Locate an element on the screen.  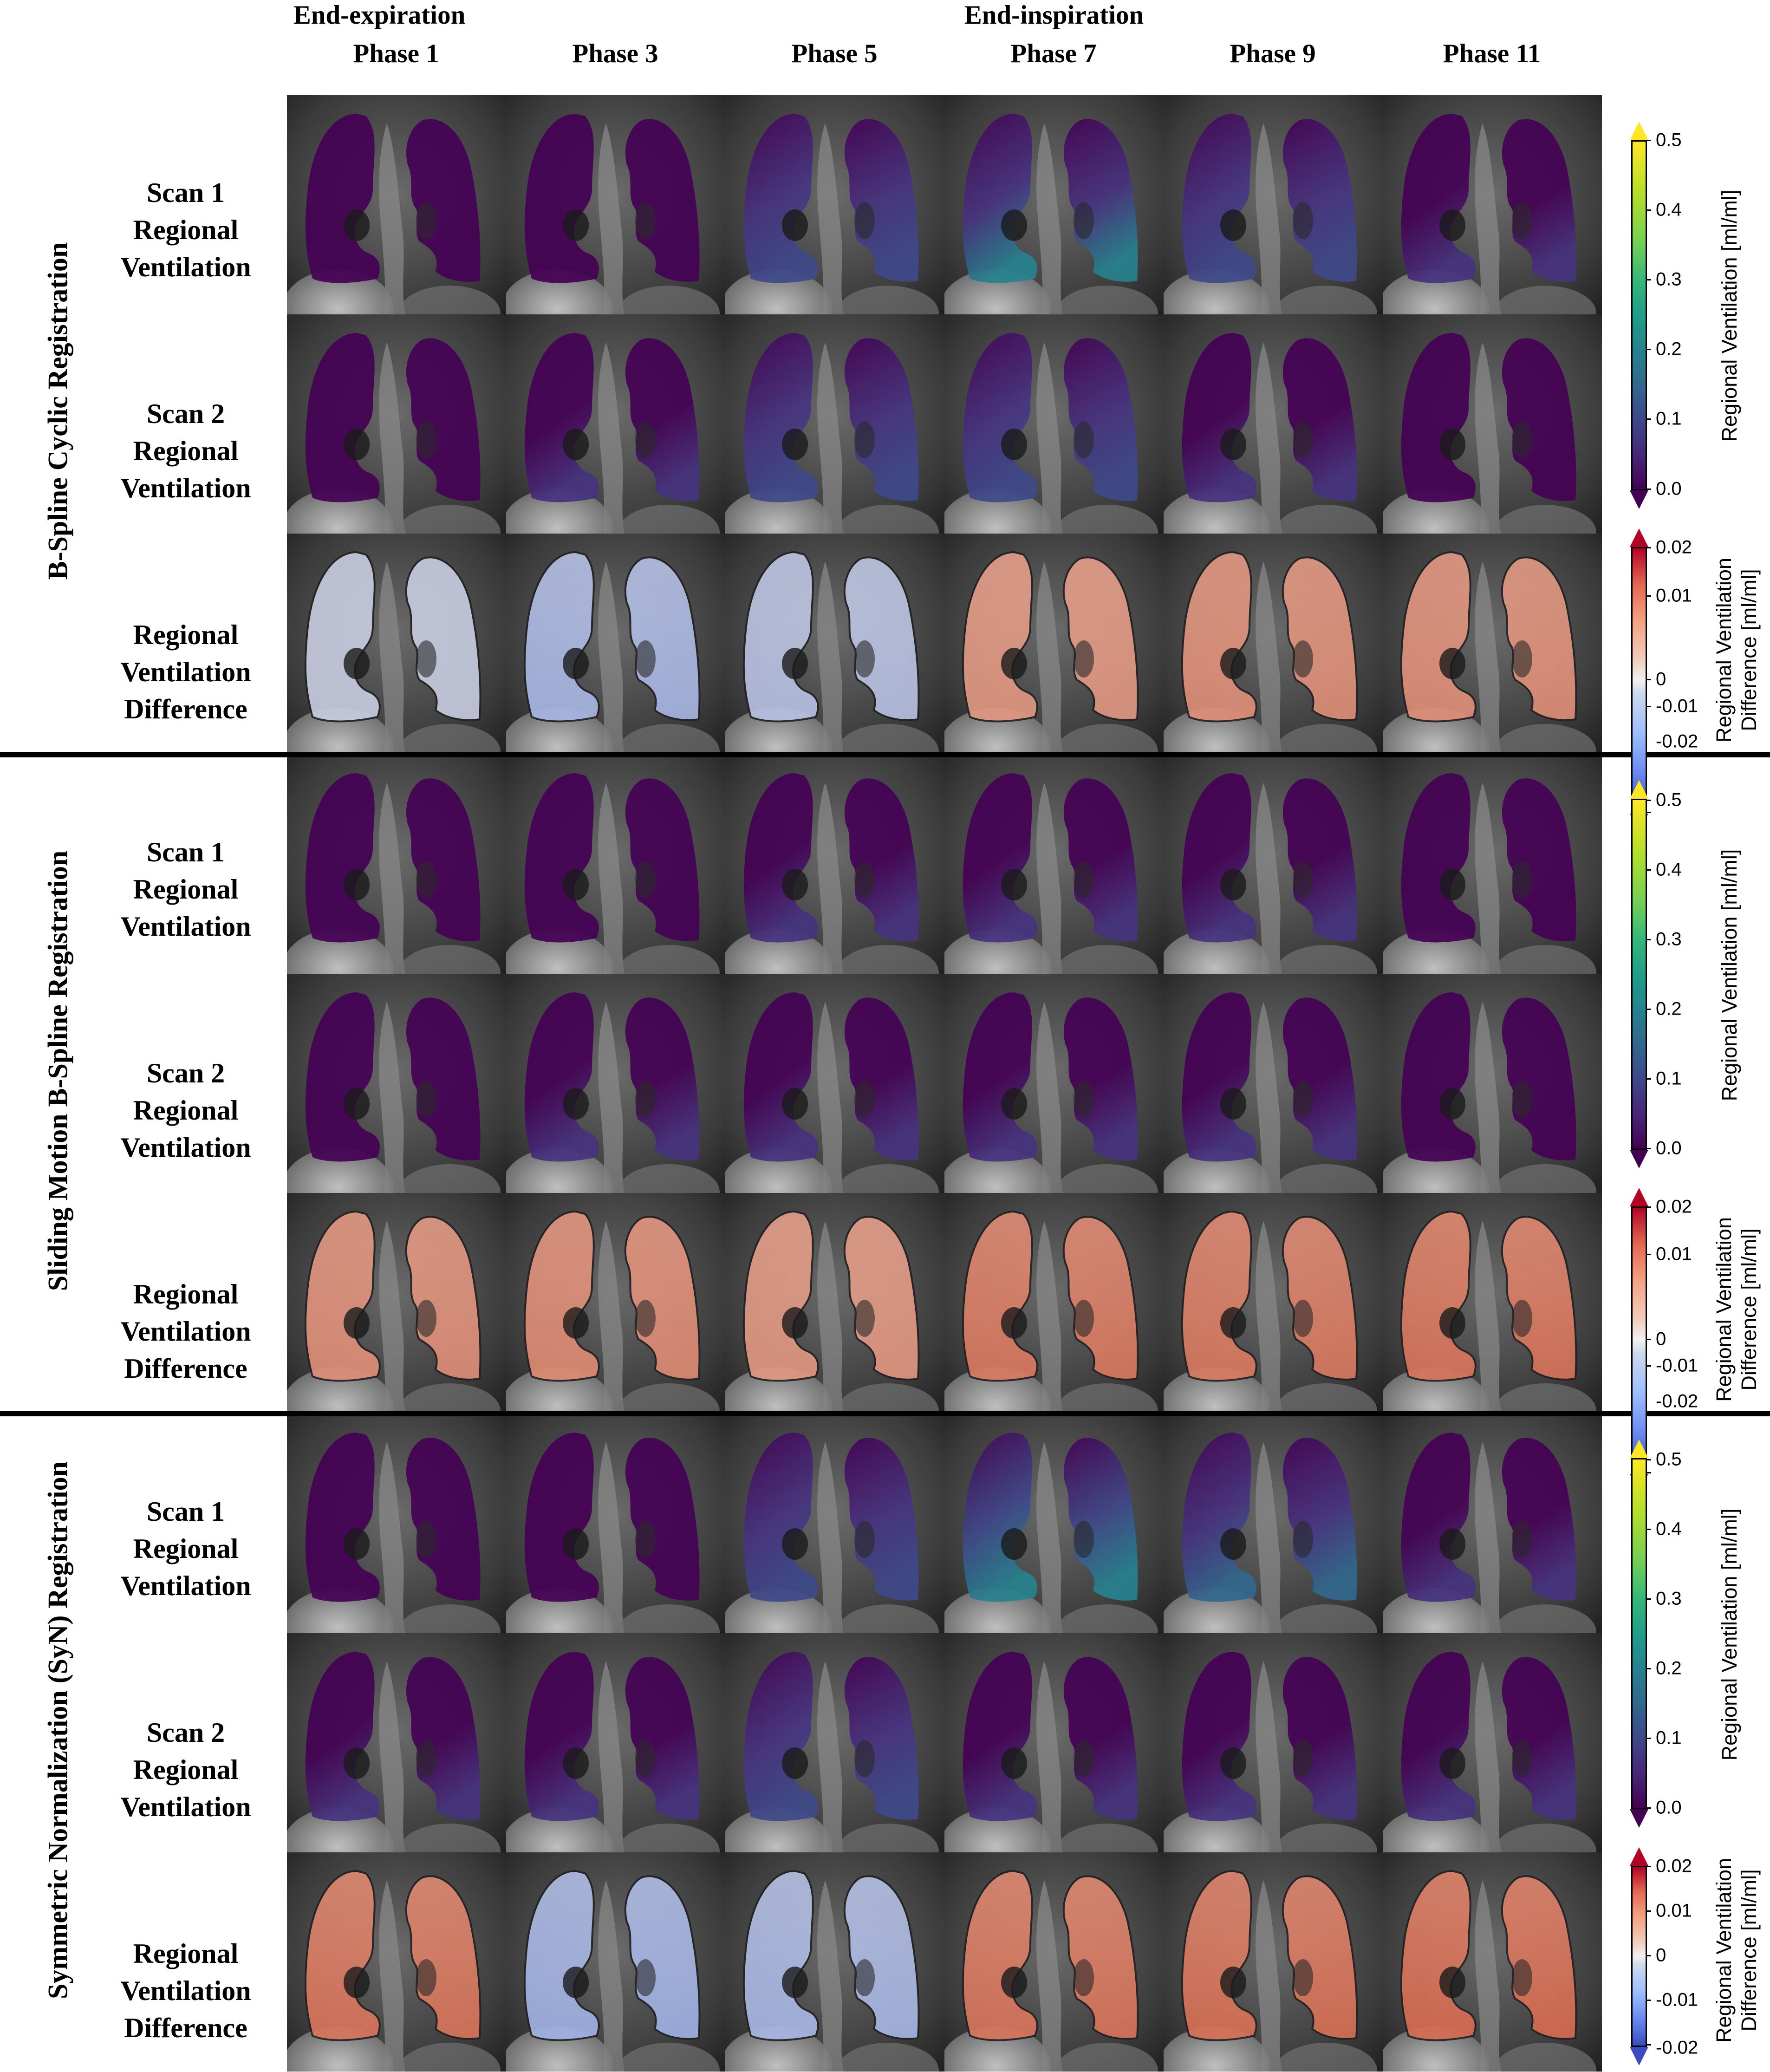
section-title: Sliding Motion B-Spline Registration is located at coordinates (57, 1070).